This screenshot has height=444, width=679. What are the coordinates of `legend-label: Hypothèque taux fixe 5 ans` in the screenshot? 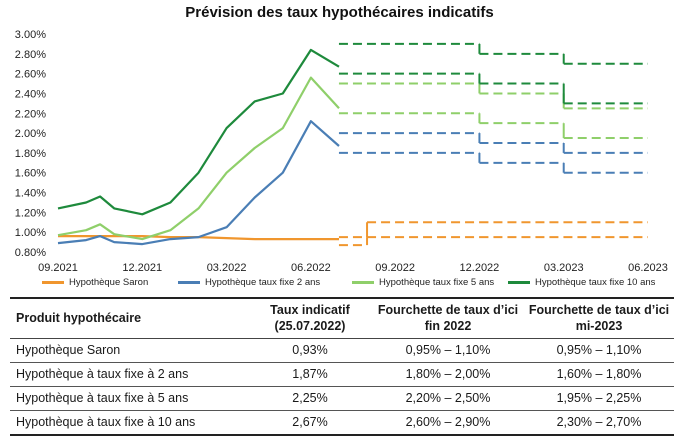 It's located at (437, 282).